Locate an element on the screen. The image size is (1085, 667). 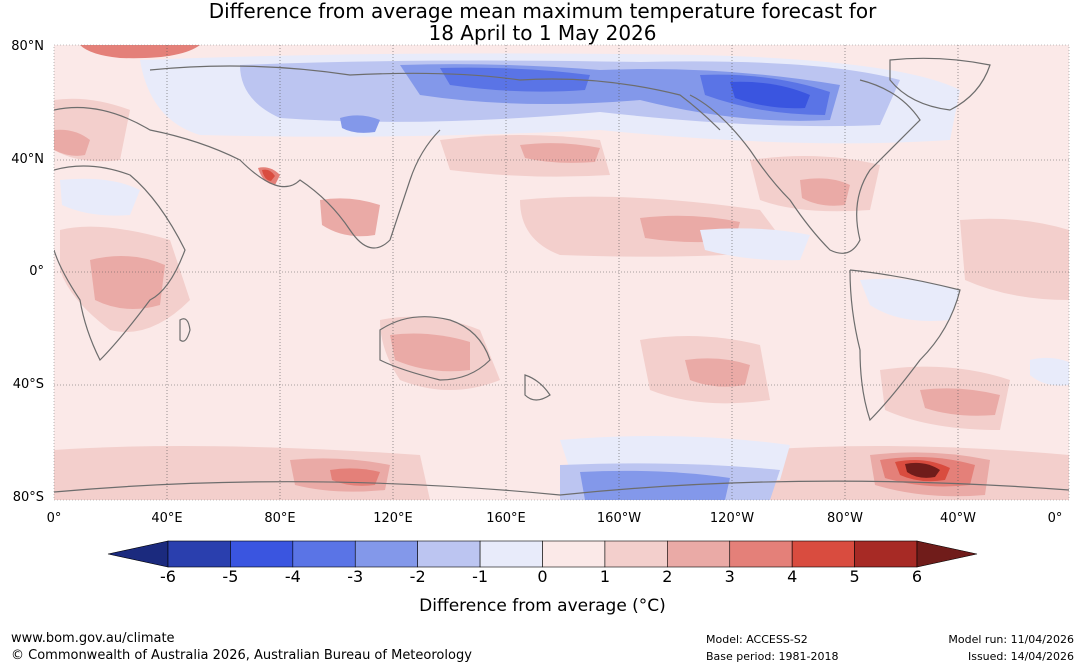
colorbar is located at coordinates (542, 554).